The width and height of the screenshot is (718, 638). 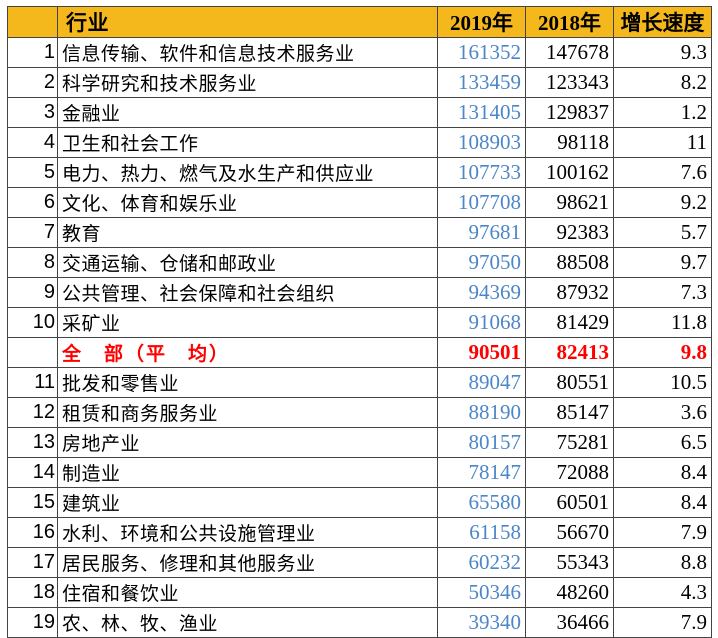 What do you see at coordinates (247, 262) in the screenshot?
I see `industry-cell: 交通运输、仓储和邮政业` at bounding box center [247, 262].